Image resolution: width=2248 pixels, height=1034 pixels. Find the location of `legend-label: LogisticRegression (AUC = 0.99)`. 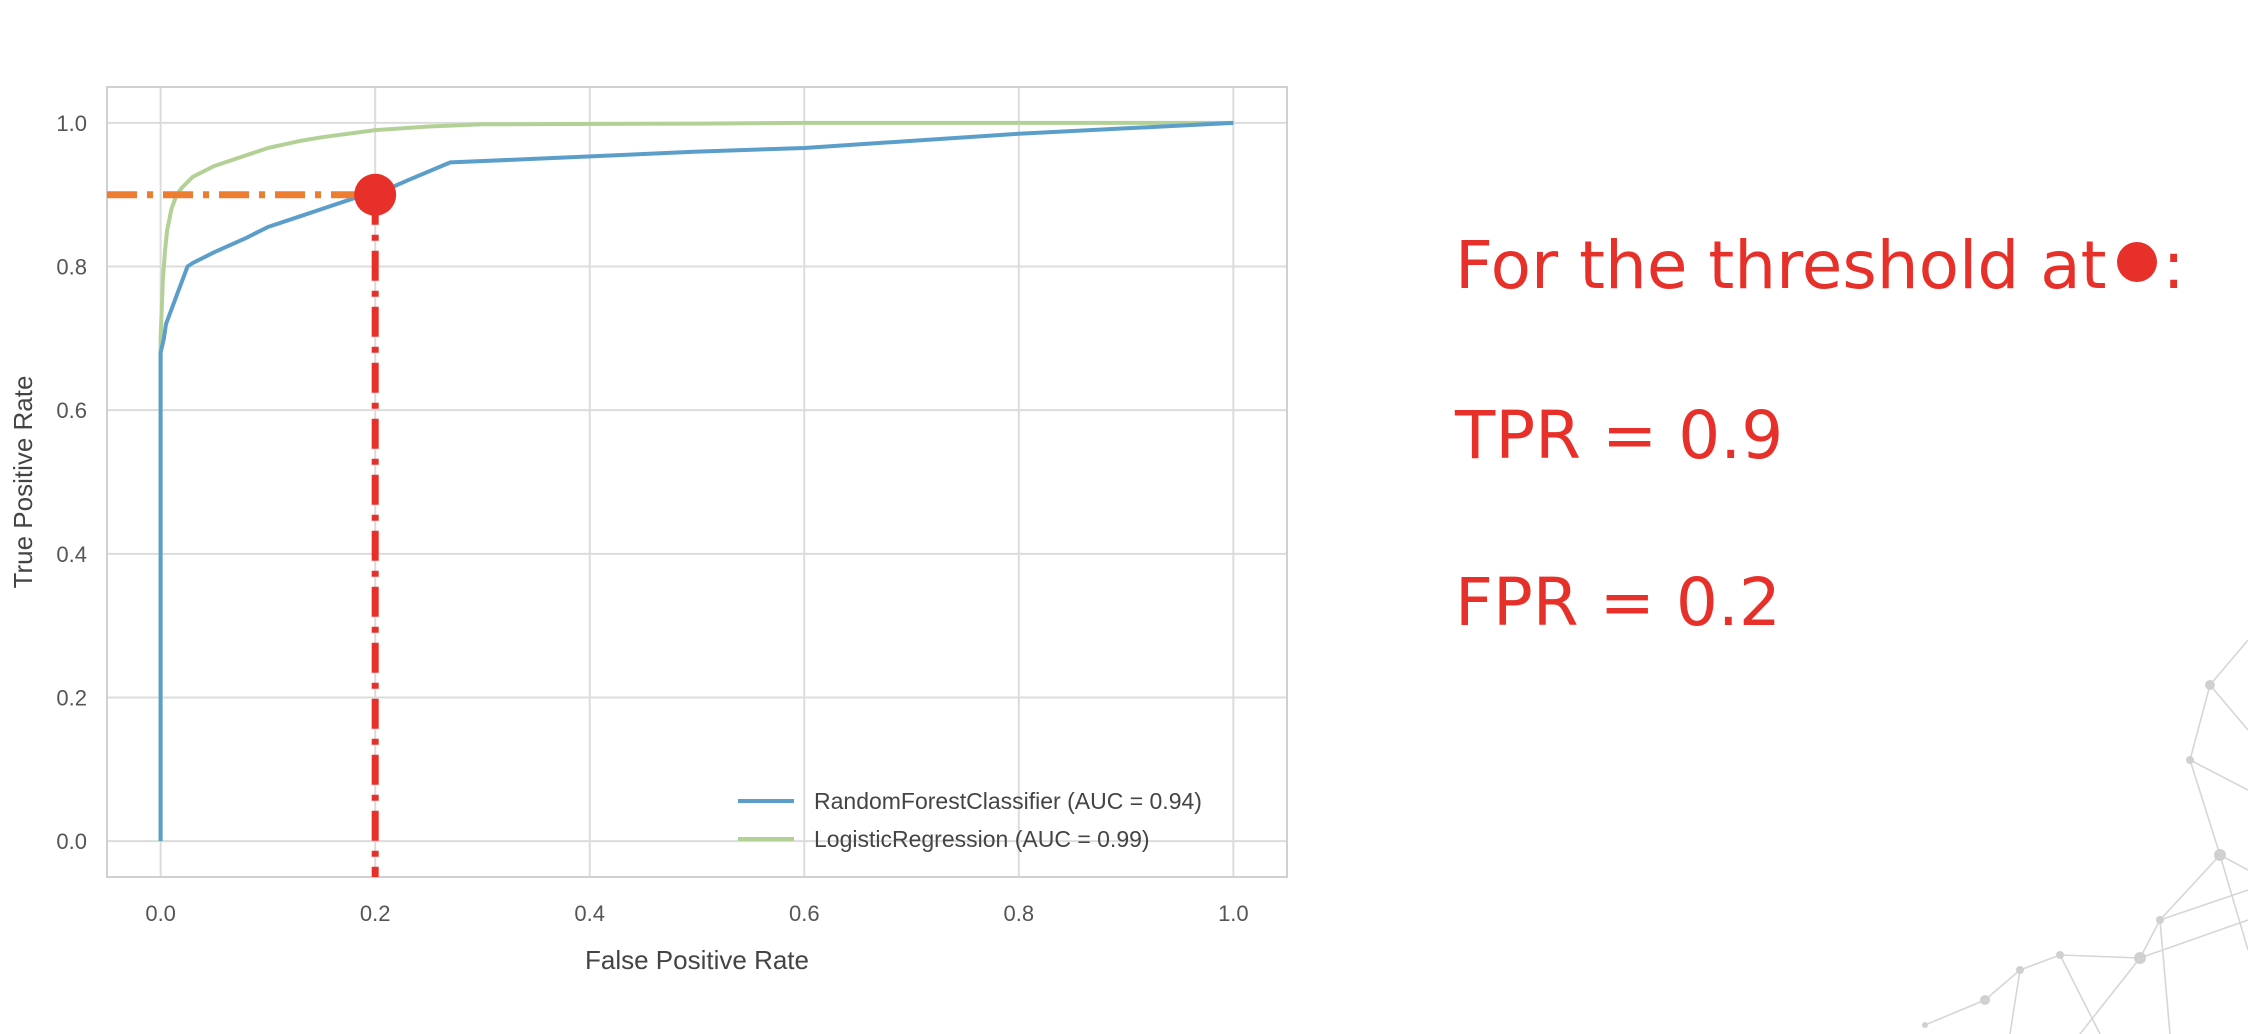

legend-label: LogisticRegression (AUC = 0.99) is located at coordinates (982, 839).